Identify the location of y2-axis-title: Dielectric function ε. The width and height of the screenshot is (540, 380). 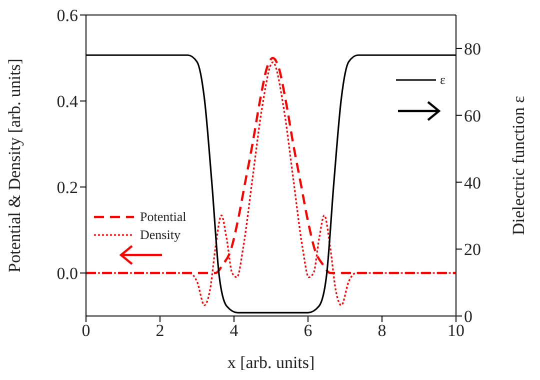
(518, 166).